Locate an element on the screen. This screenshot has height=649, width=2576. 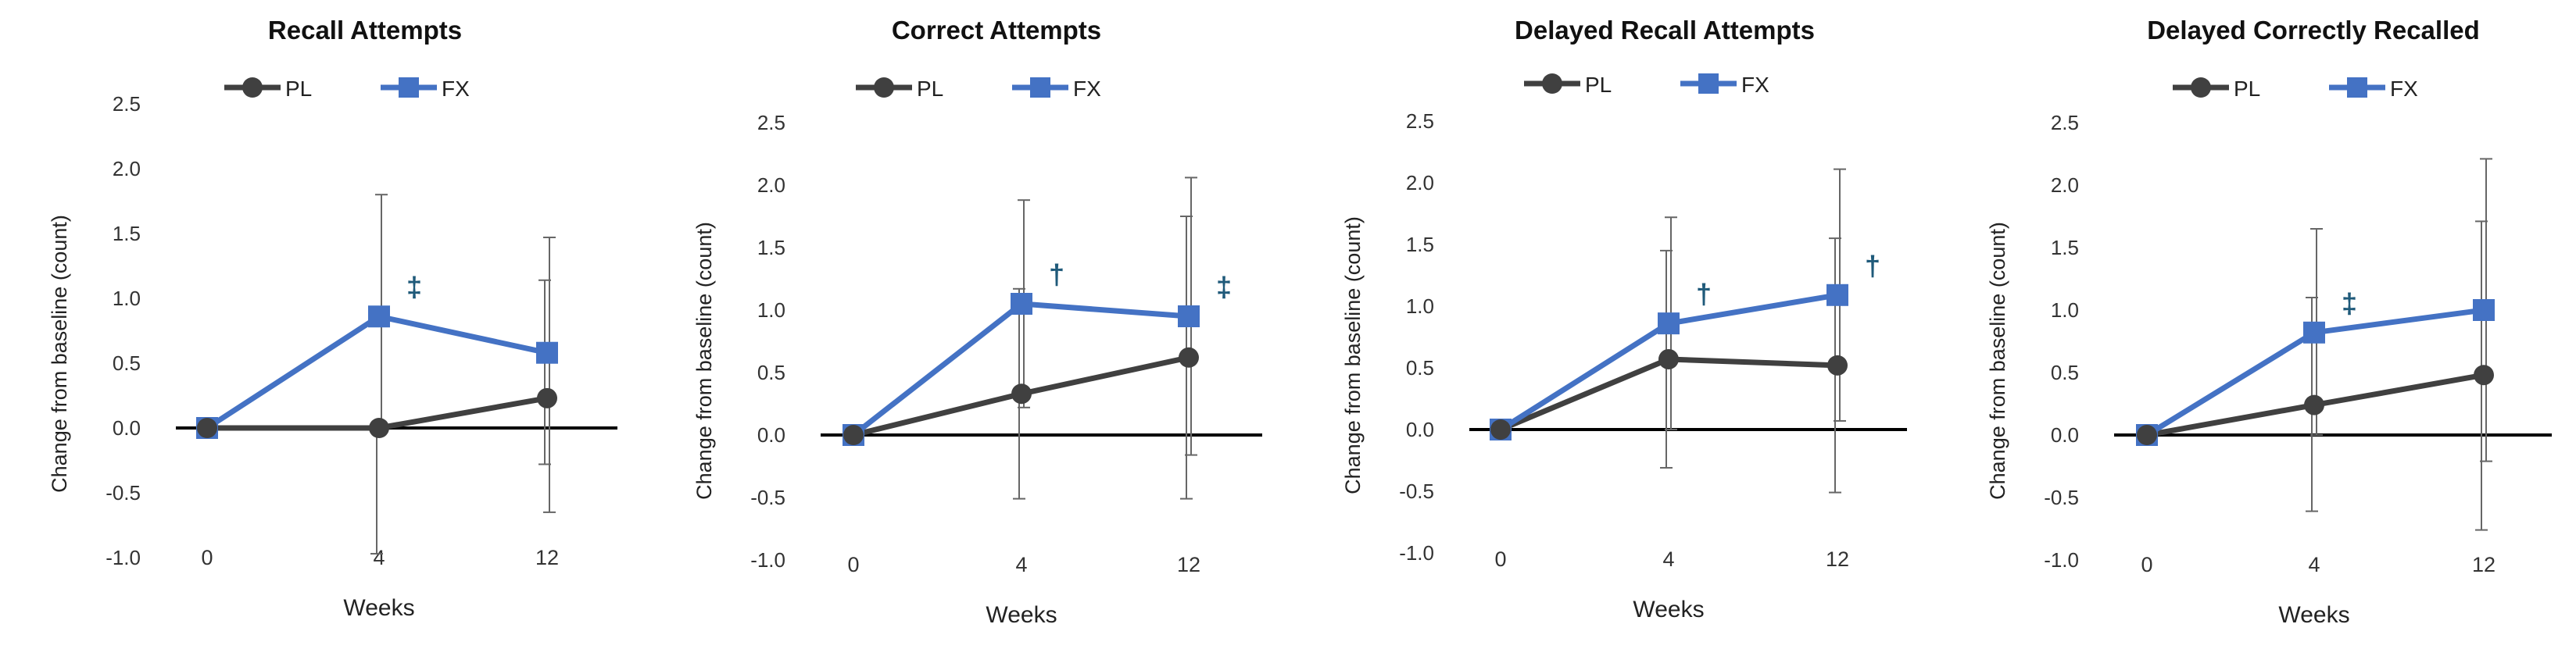
chart-title: Delayed Recall Attempts is located at coordinates (1665, 30).